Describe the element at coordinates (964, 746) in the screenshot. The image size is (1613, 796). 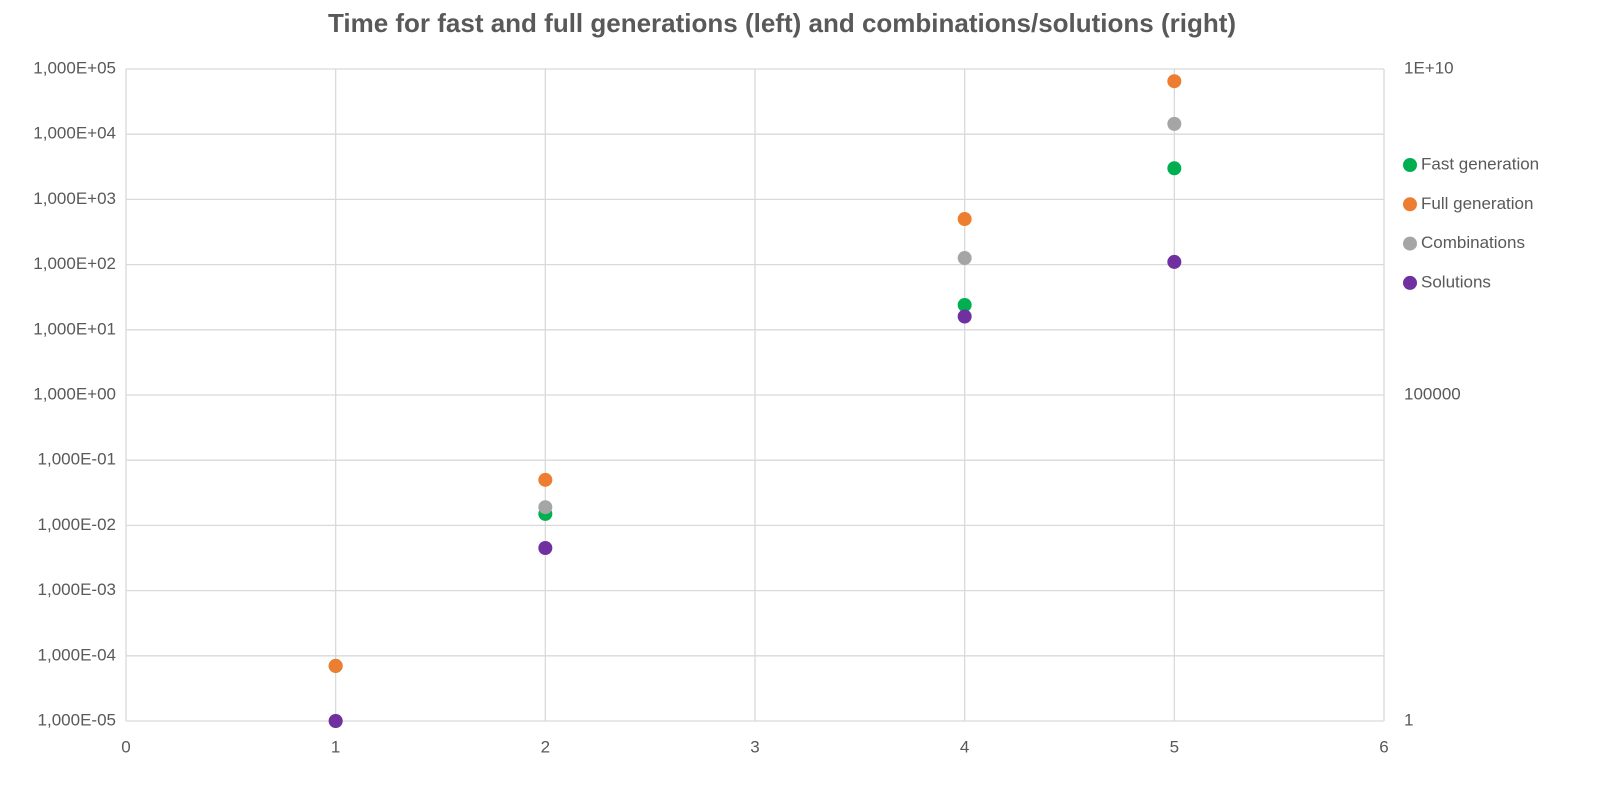
I see `x-tick-label: 4` at that location.